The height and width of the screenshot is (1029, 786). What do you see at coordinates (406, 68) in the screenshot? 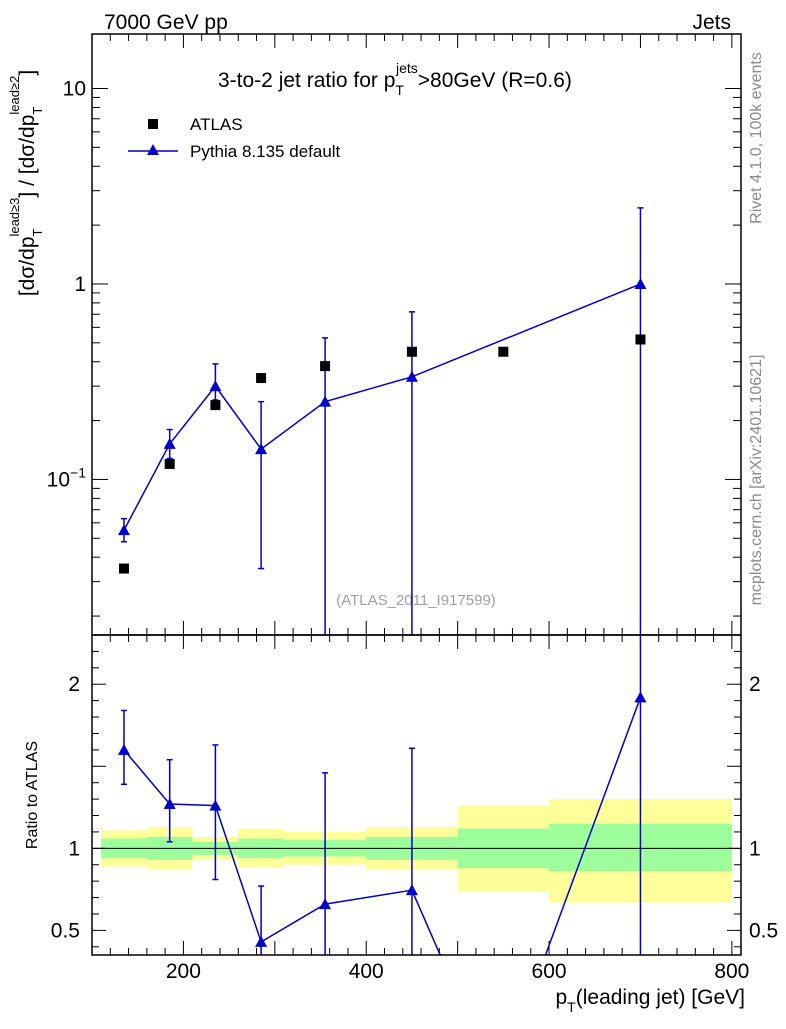
I see `main-title-sup: jets` at bounding box center [406, 68].